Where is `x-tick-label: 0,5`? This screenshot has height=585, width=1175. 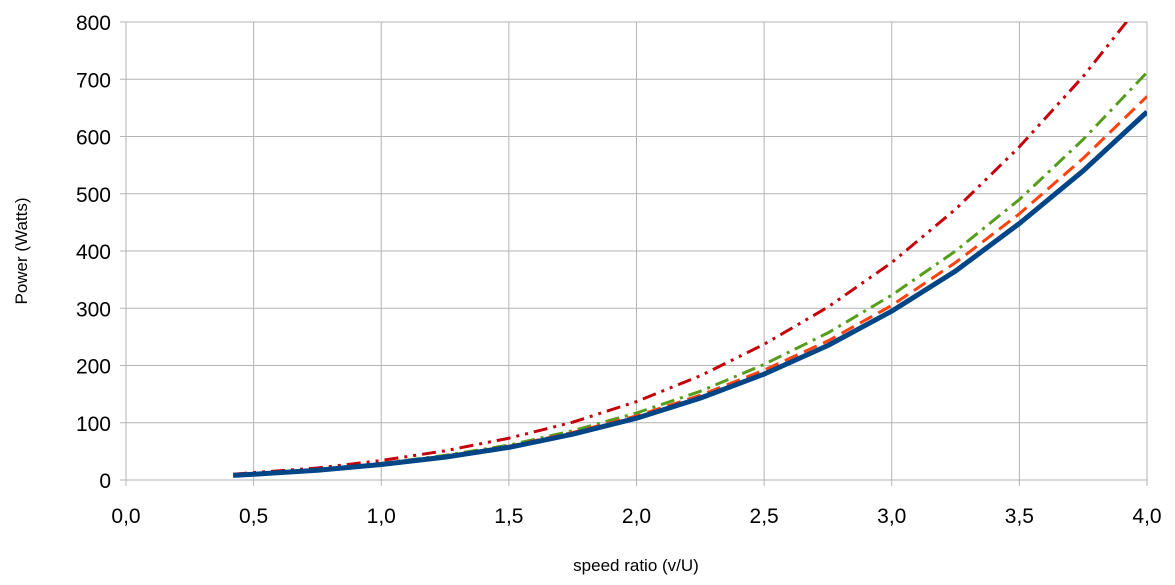 x-tick-label: 0,5 is located at coordinates (253, 516).